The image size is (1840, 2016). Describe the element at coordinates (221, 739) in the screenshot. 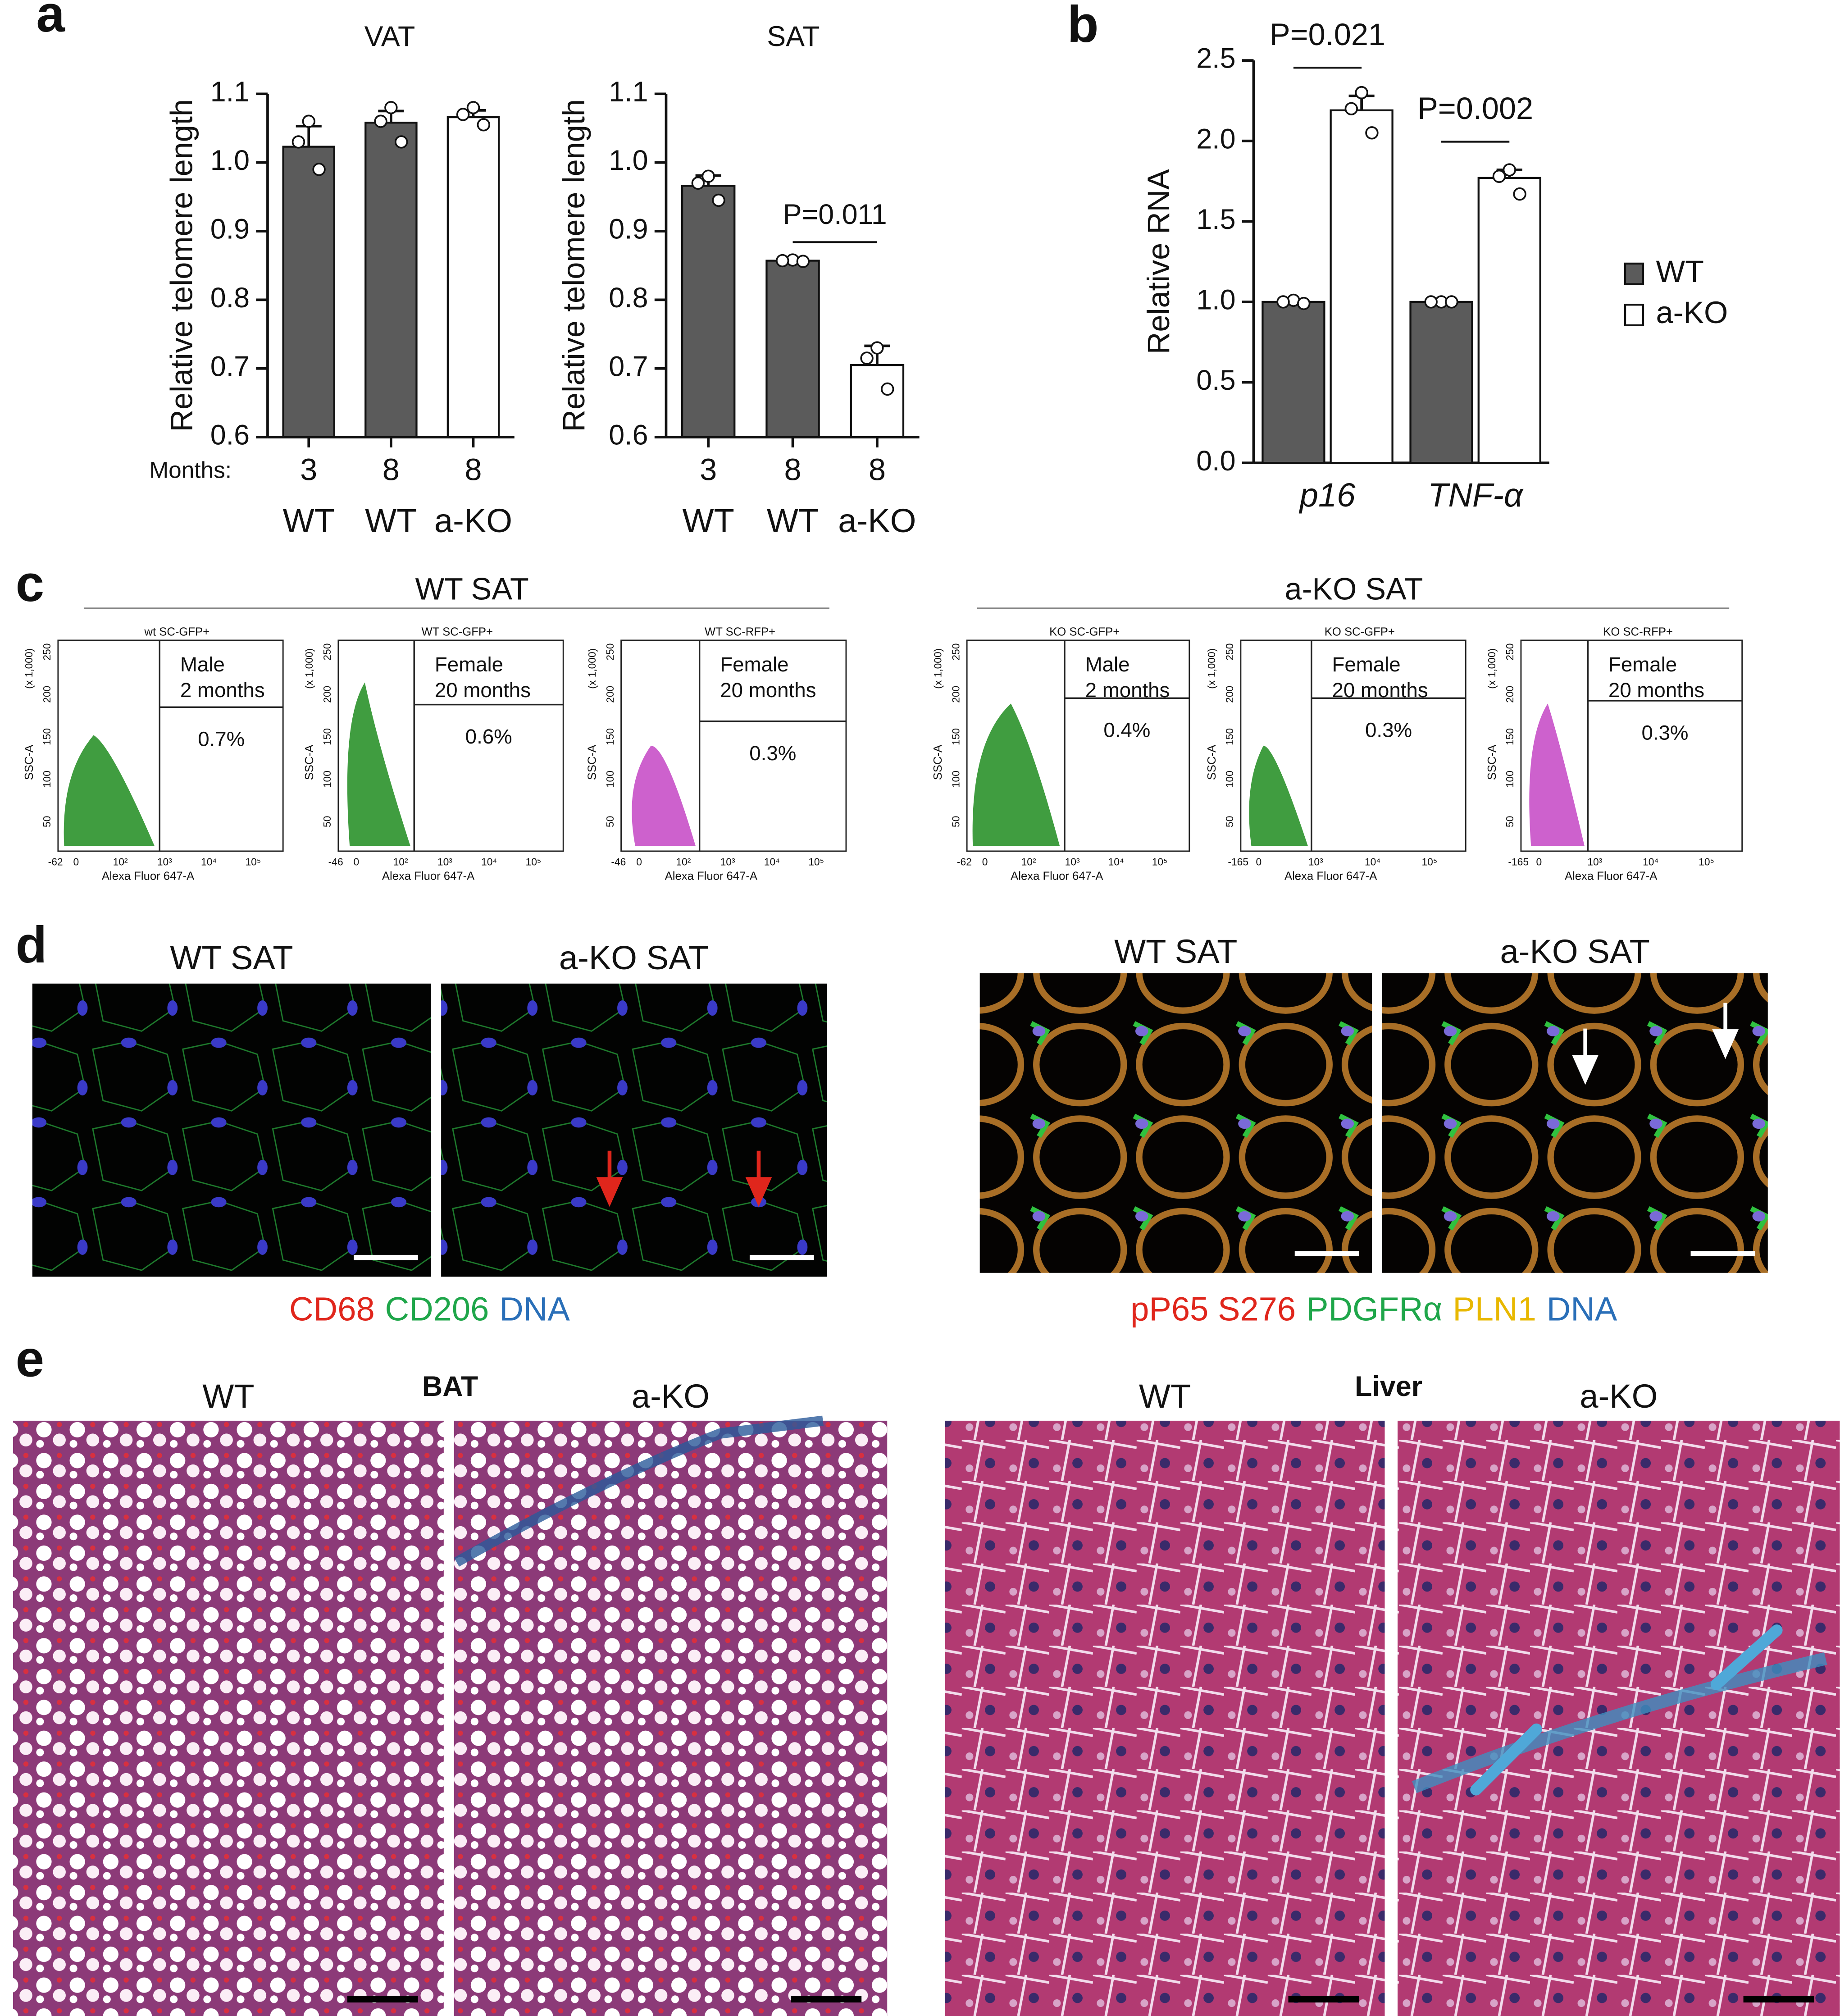

I see `gate-percent: 0.7%` at that location.